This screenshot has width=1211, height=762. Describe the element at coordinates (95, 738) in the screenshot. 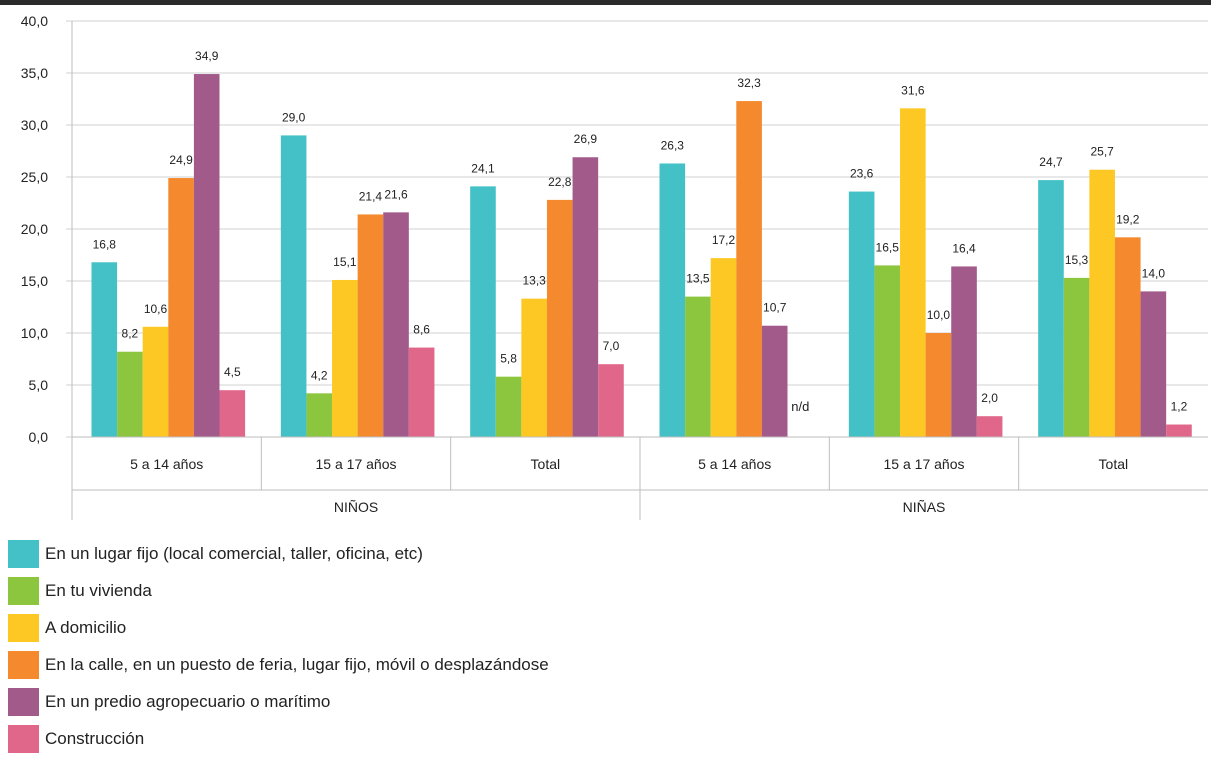

I see `legend-label: Construcción` at that location.